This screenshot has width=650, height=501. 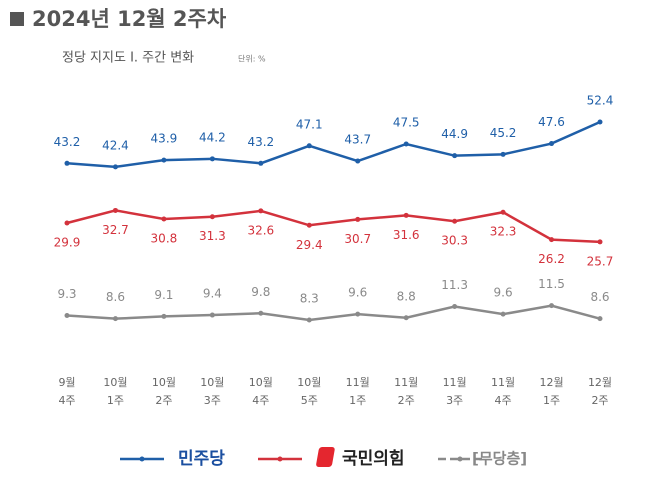 What do you see at coordinates (600, 261) in the screenshot?
I see `data-label: 25.7` at bounding box center [600, 261].